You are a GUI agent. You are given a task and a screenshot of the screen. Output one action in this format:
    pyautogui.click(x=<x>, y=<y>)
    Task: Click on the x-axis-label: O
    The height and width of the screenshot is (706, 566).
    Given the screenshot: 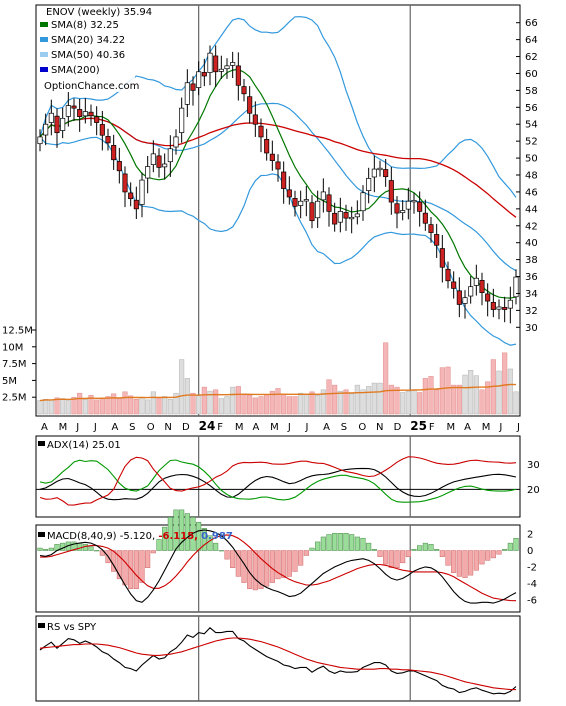 What is the action you would take?
    pyautogui.click(x=151, y=427)
    